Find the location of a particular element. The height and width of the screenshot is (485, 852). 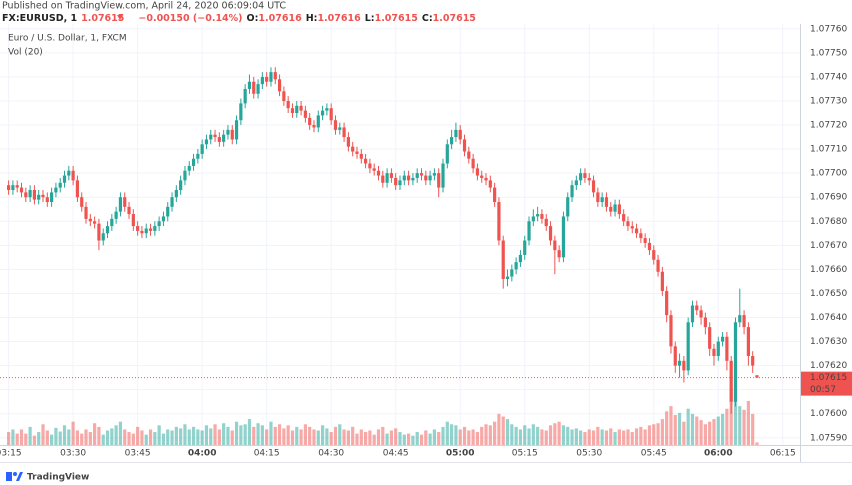

x-tick-label: 04:45 is located at coordinates (396, 454).